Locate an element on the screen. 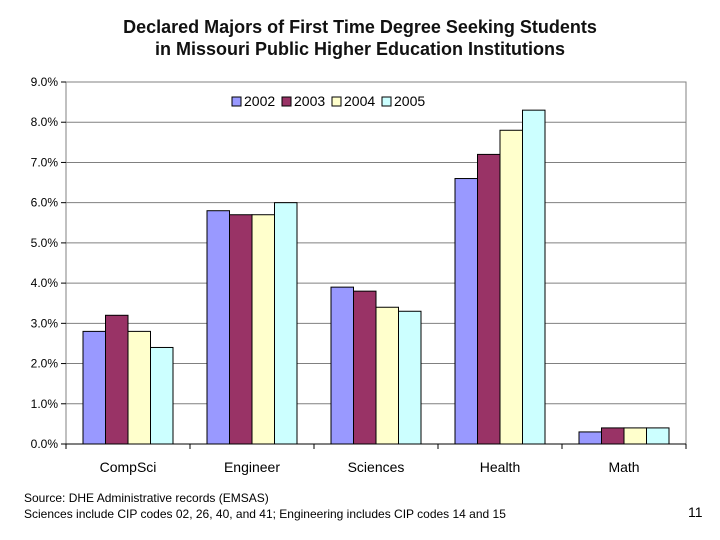 This screenshot has height=540, width=720. legend-label-2002: 2002 is located at coordinates (259, 101).